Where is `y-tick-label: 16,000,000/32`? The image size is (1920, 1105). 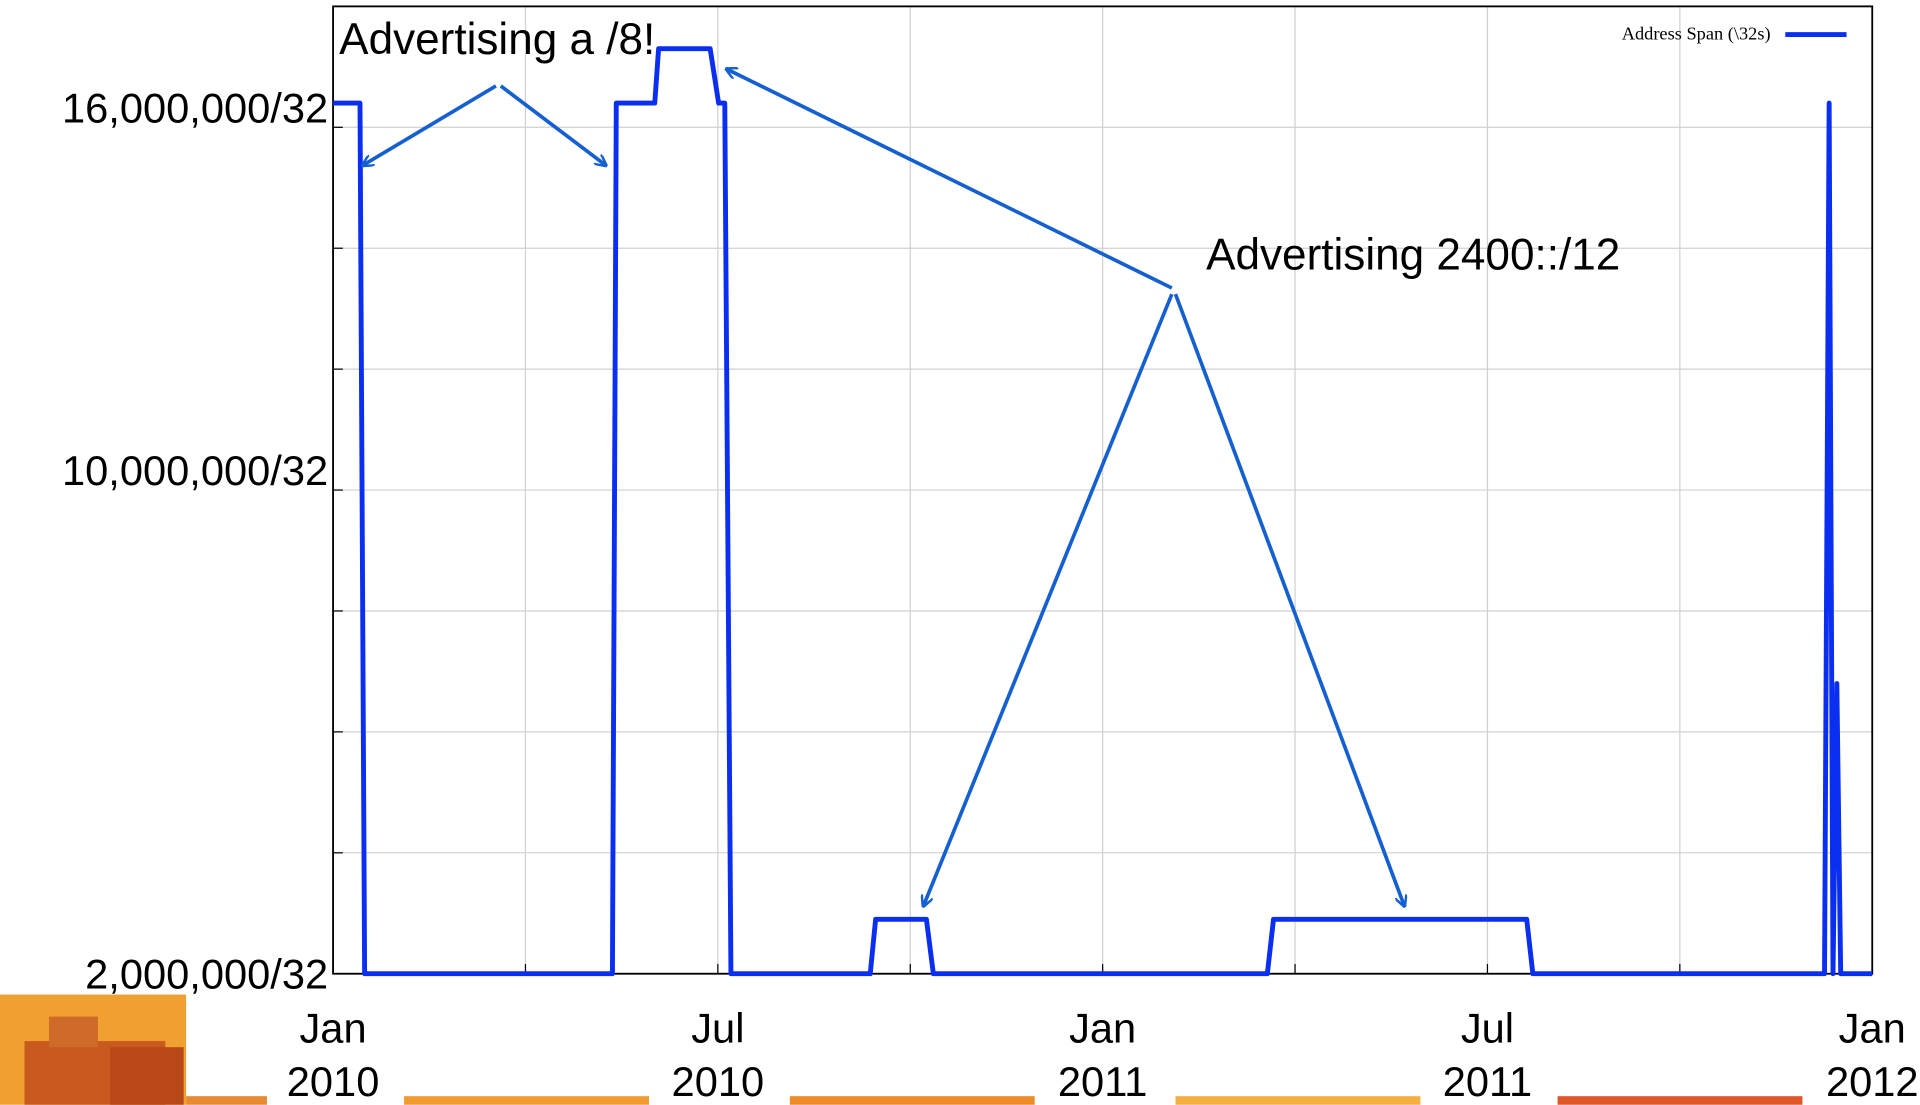 y-tick-label: 16,000,000/32 is located at coordinates (195, 107).